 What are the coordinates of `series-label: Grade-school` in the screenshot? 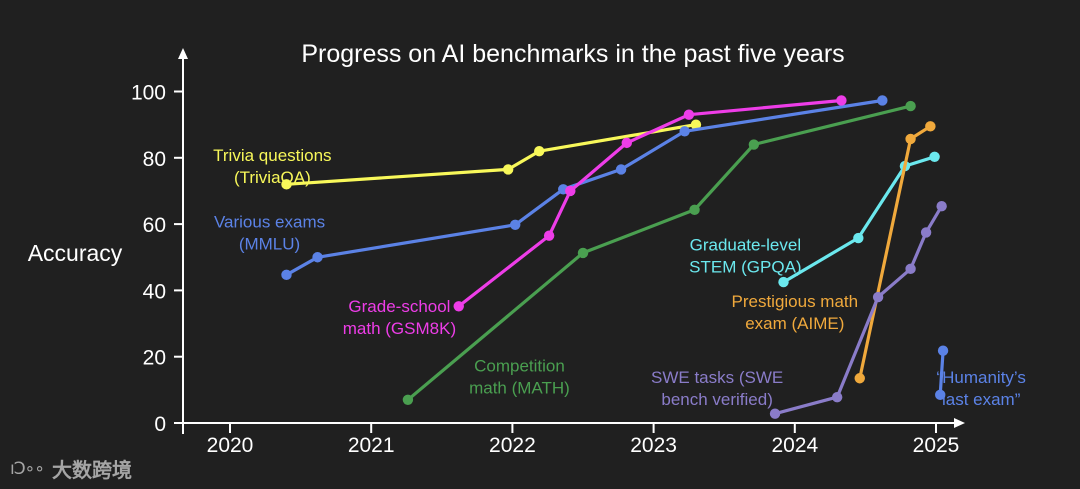 It's located at (399, 306).